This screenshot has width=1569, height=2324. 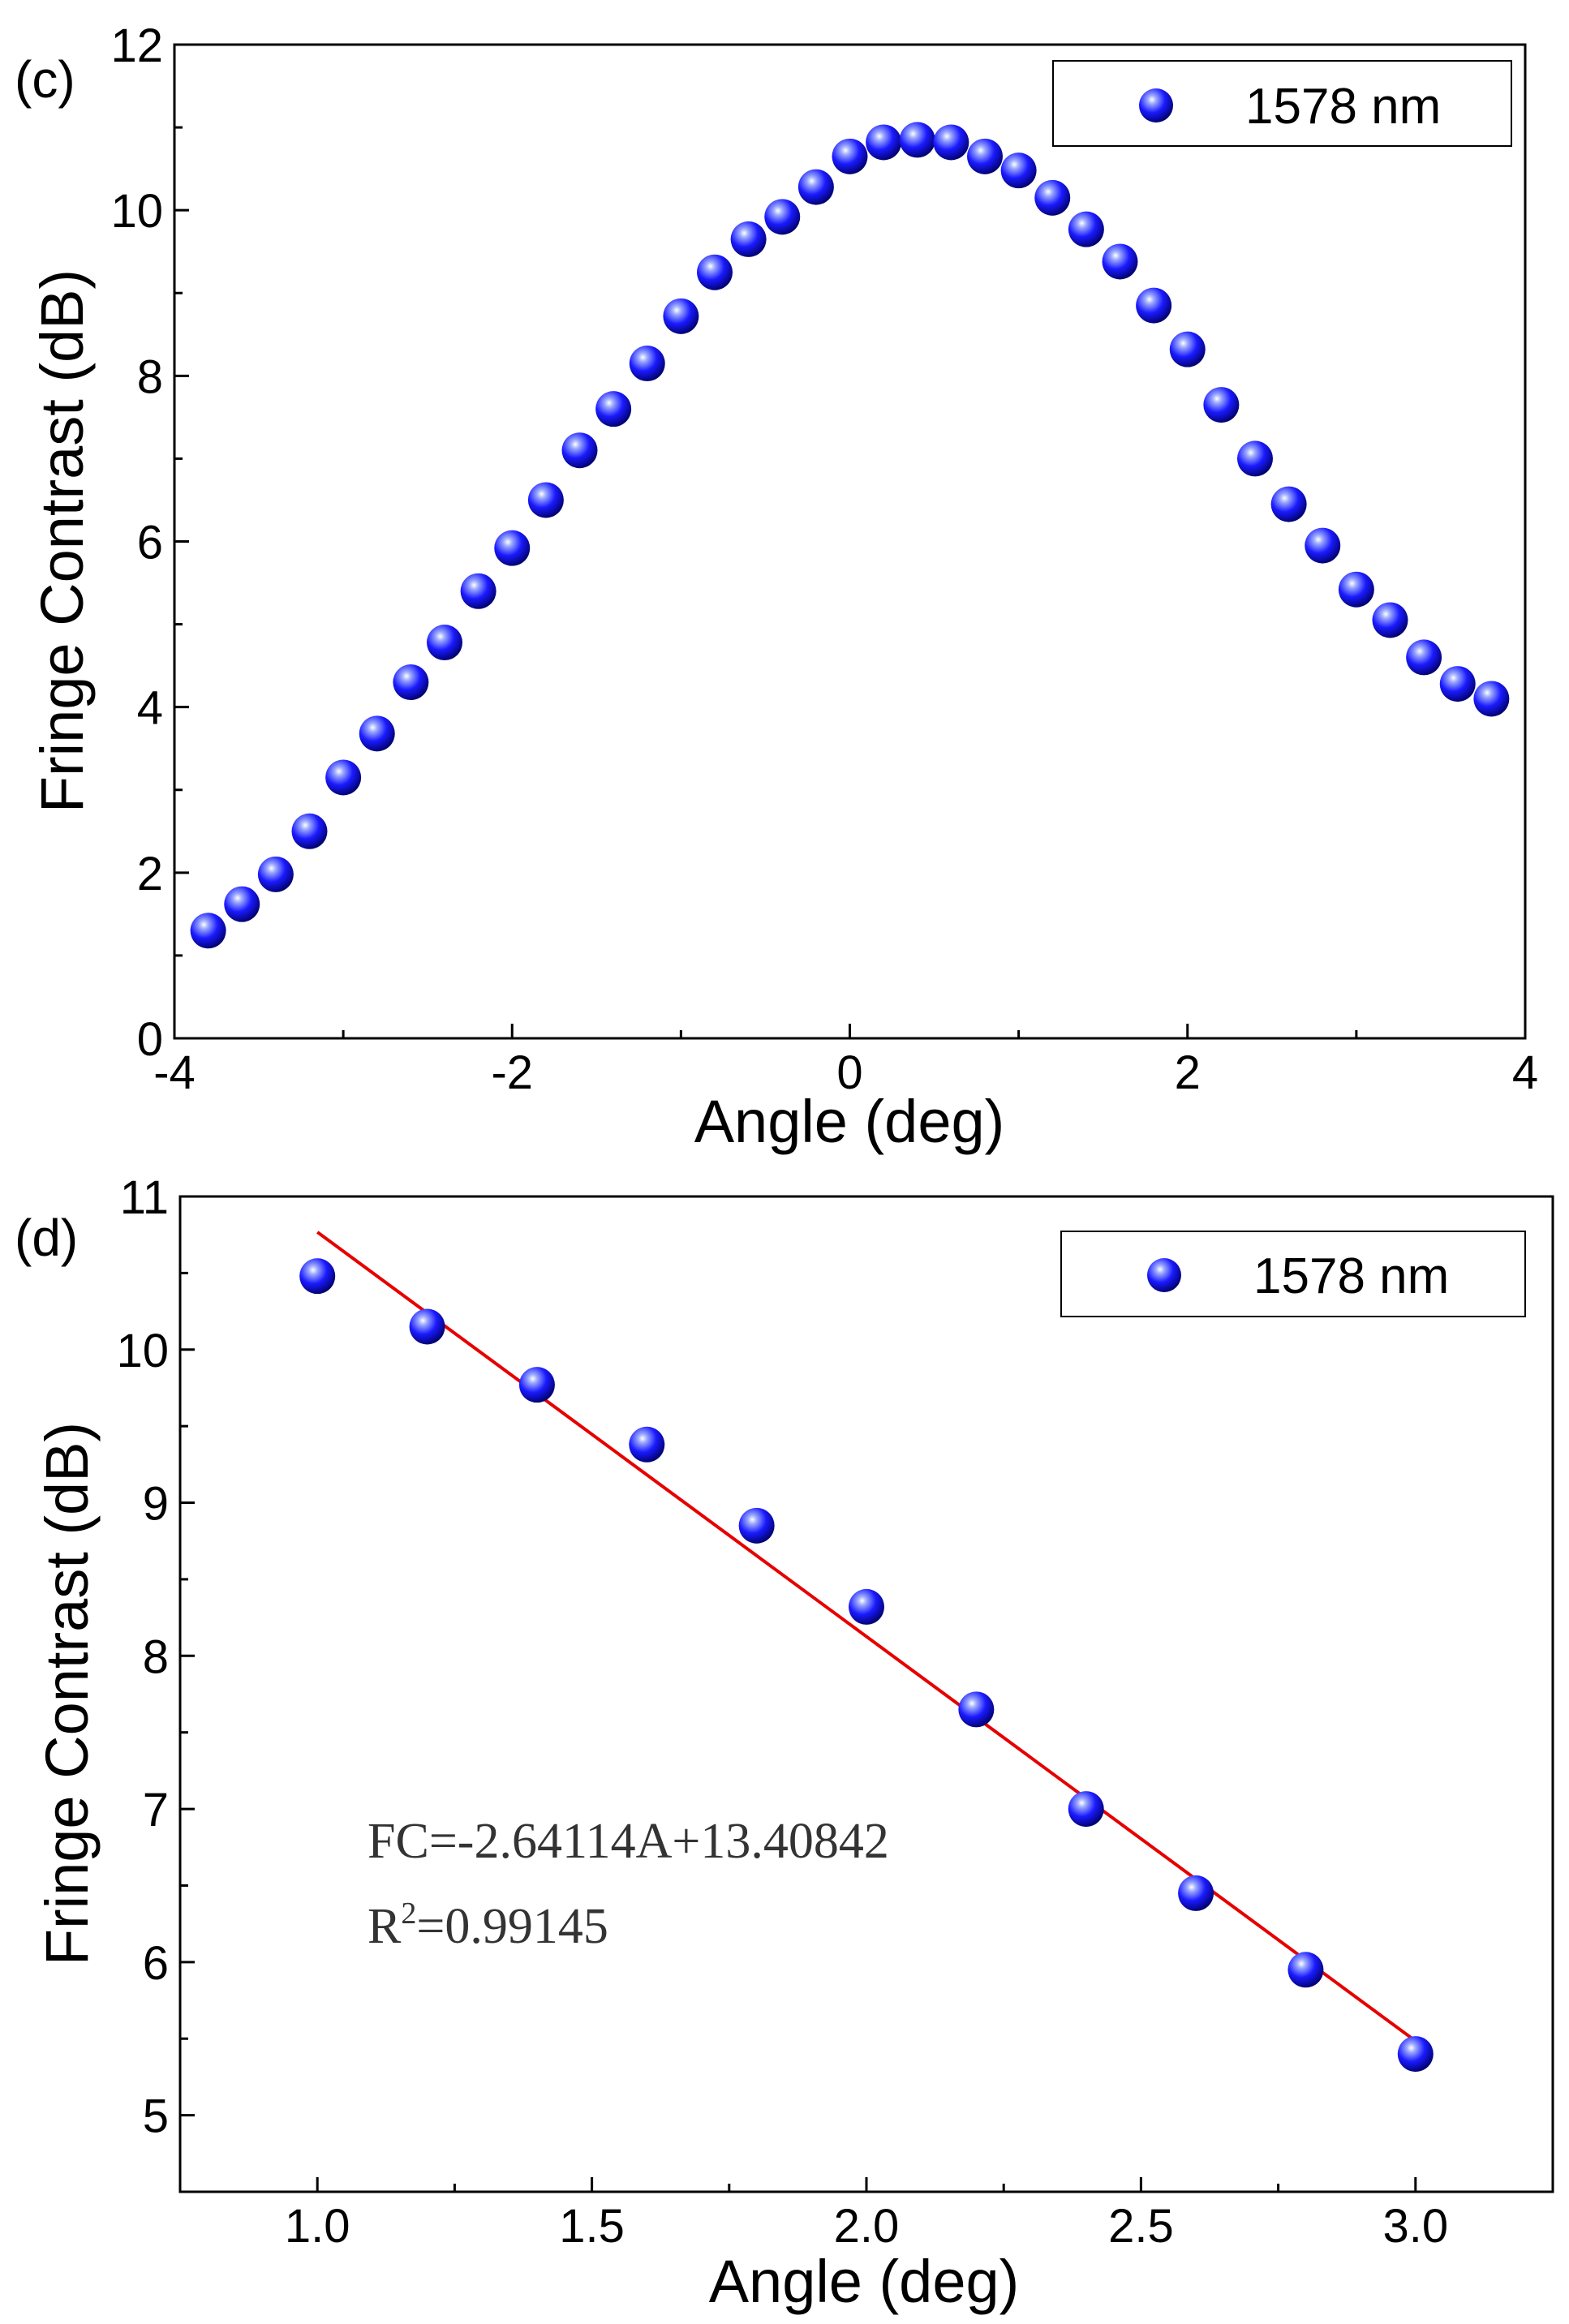 What do you see at coordinates (46, 1238) in the screenshot?
I see `panel-label-d: (d)` at bounding box center [46, 1238].